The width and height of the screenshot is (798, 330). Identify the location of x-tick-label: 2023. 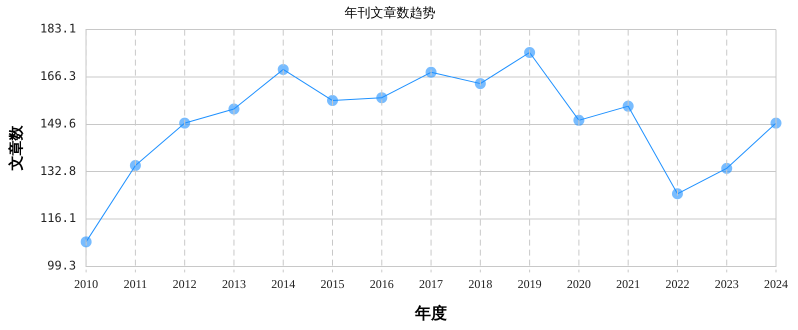
(726, 283).